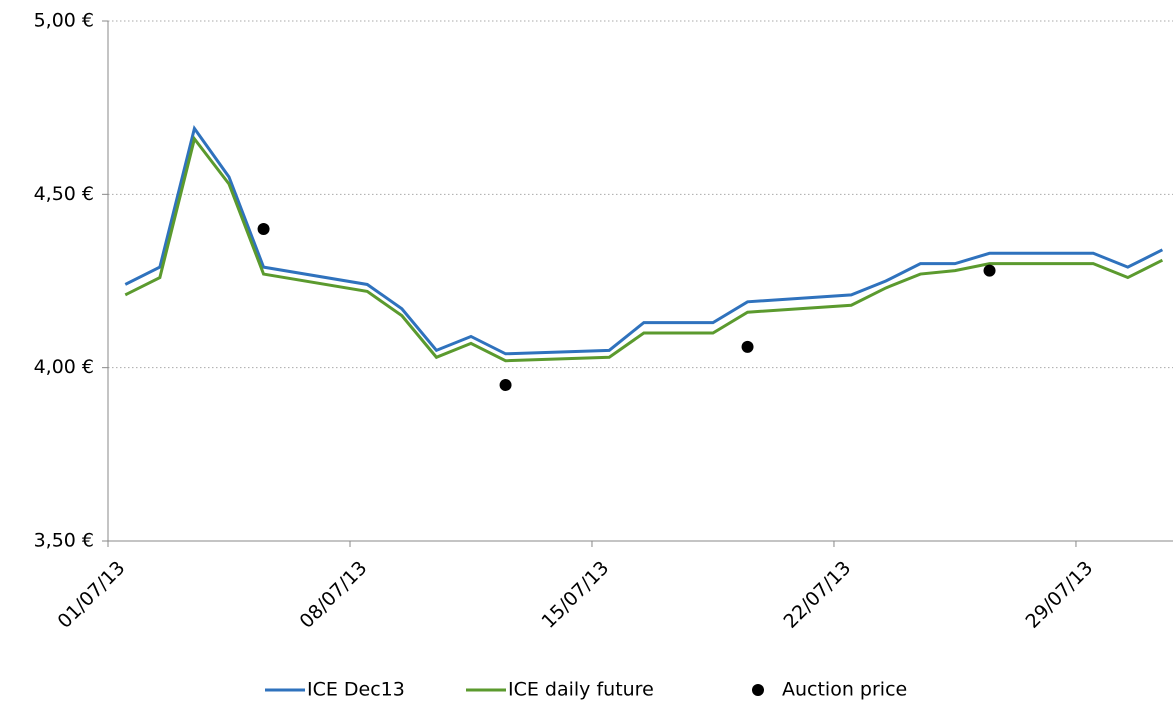  What do you see at coordinates (758, 690) in the screenshot?
I see `legend-marker` at bounding box center [758, 690].